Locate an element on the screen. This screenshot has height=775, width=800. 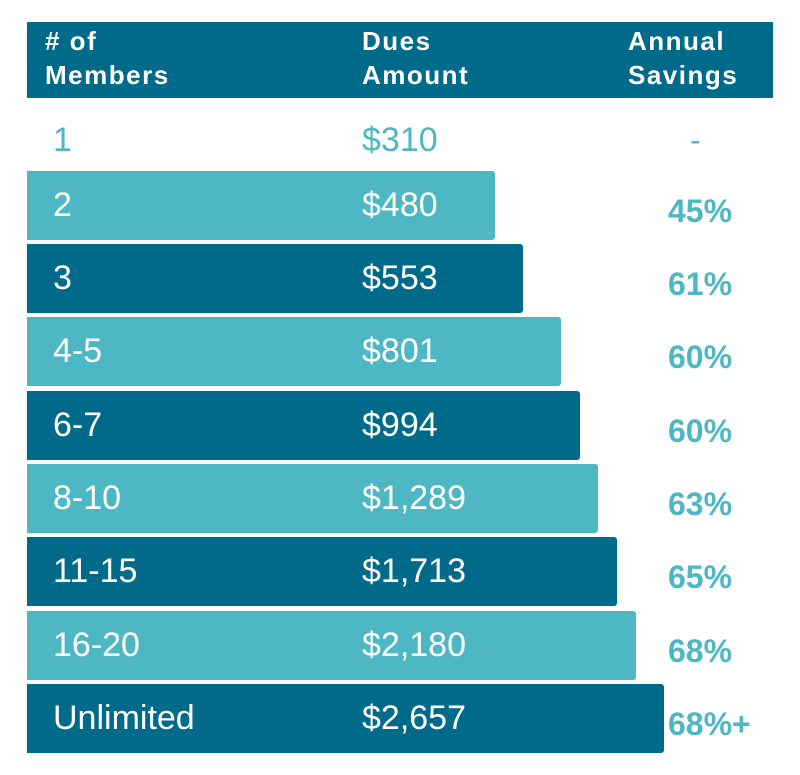
members-value: 6-7 is located at coordinates (78, 425).